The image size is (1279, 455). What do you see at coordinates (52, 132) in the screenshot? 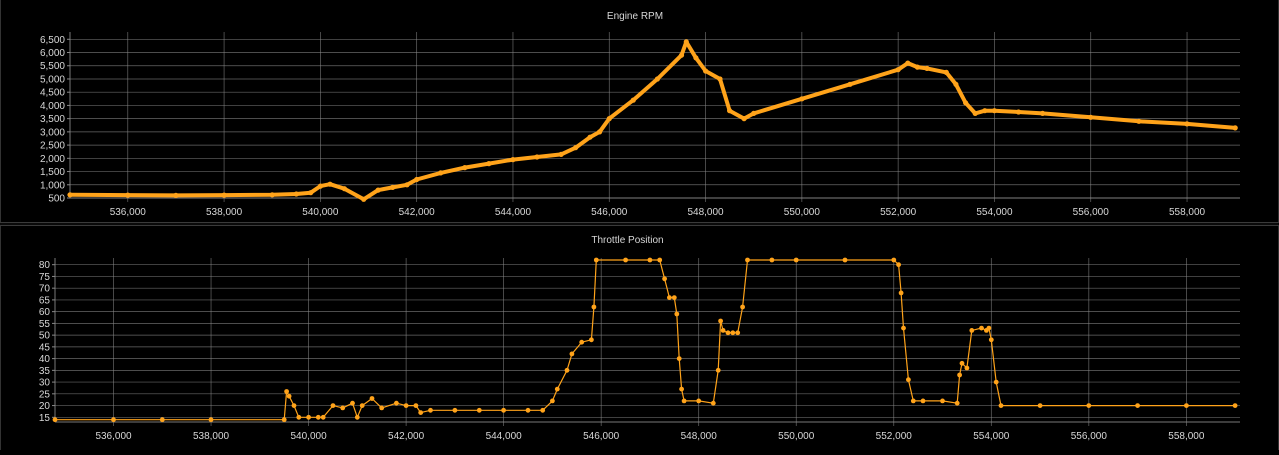
I see `engine-rpm-y-tick-label: 3,000` at bounding box center [52, 132].